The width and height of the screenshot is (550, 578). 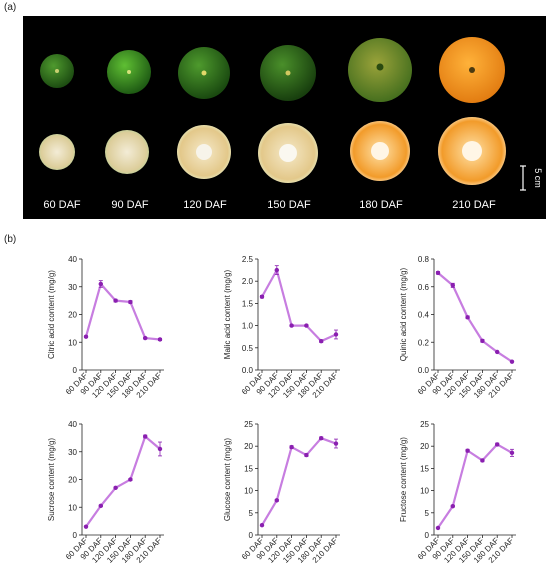 I want to click on chart-6-y-tick-label: 20, so click(x=424, y=446).